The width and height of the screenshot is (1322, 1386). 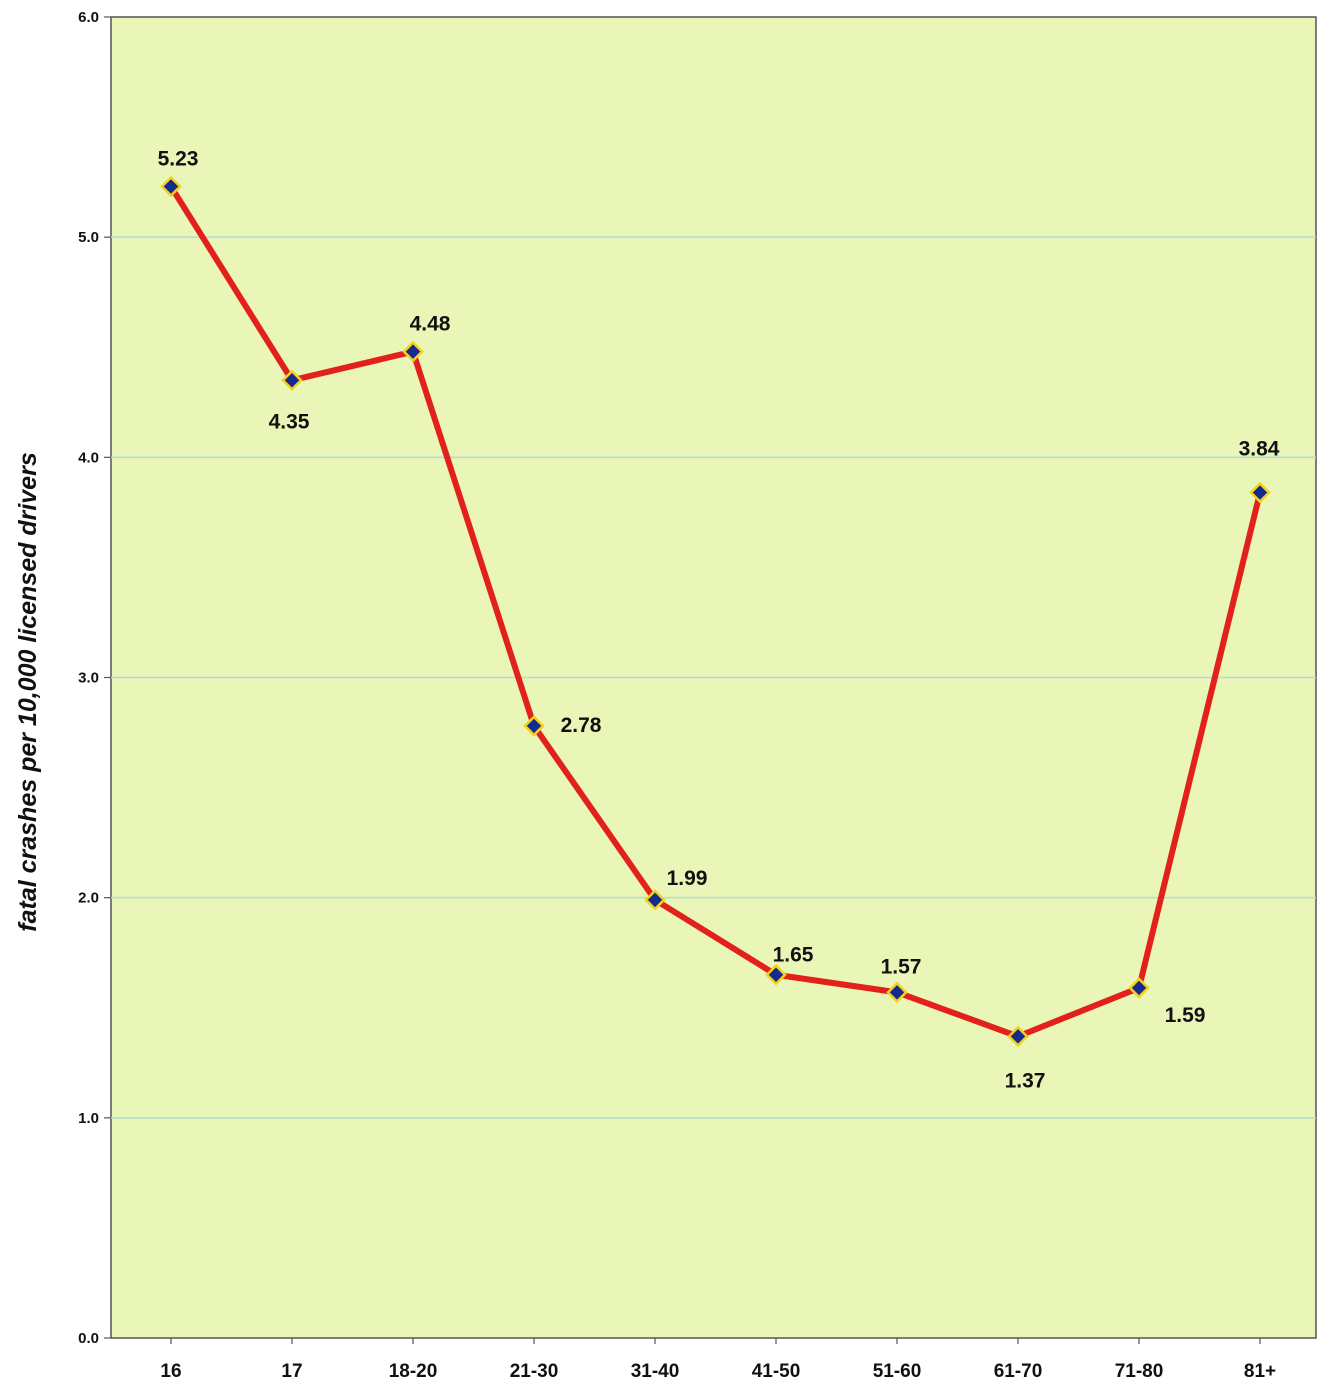 What do you see at coordinates (1025, 1080) in the screenshot?
I see `data-label: 1.37` at bounding box center [1025, 1080].